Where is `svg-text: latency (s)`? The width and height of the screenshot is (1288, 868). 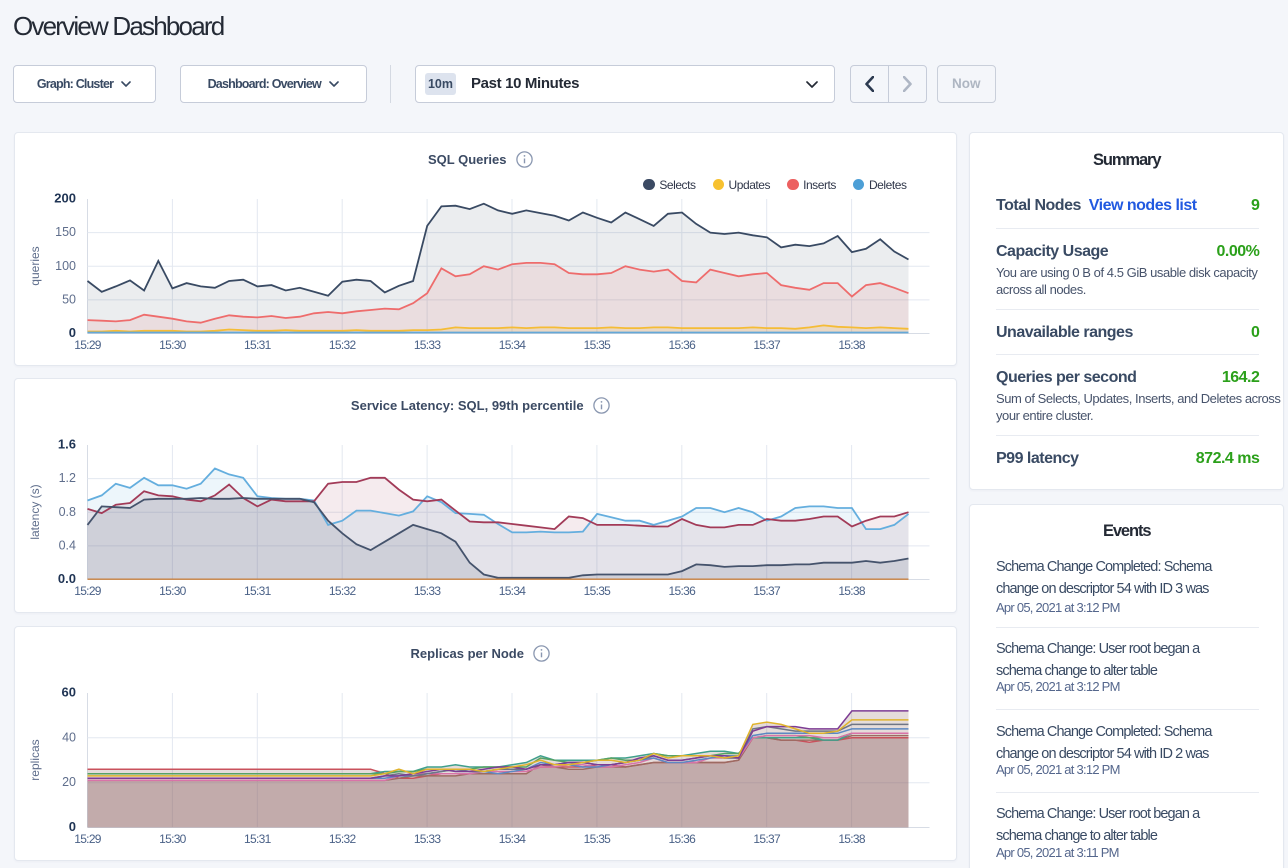
svg-text: latency (s) is located at coordinates (35, 511).